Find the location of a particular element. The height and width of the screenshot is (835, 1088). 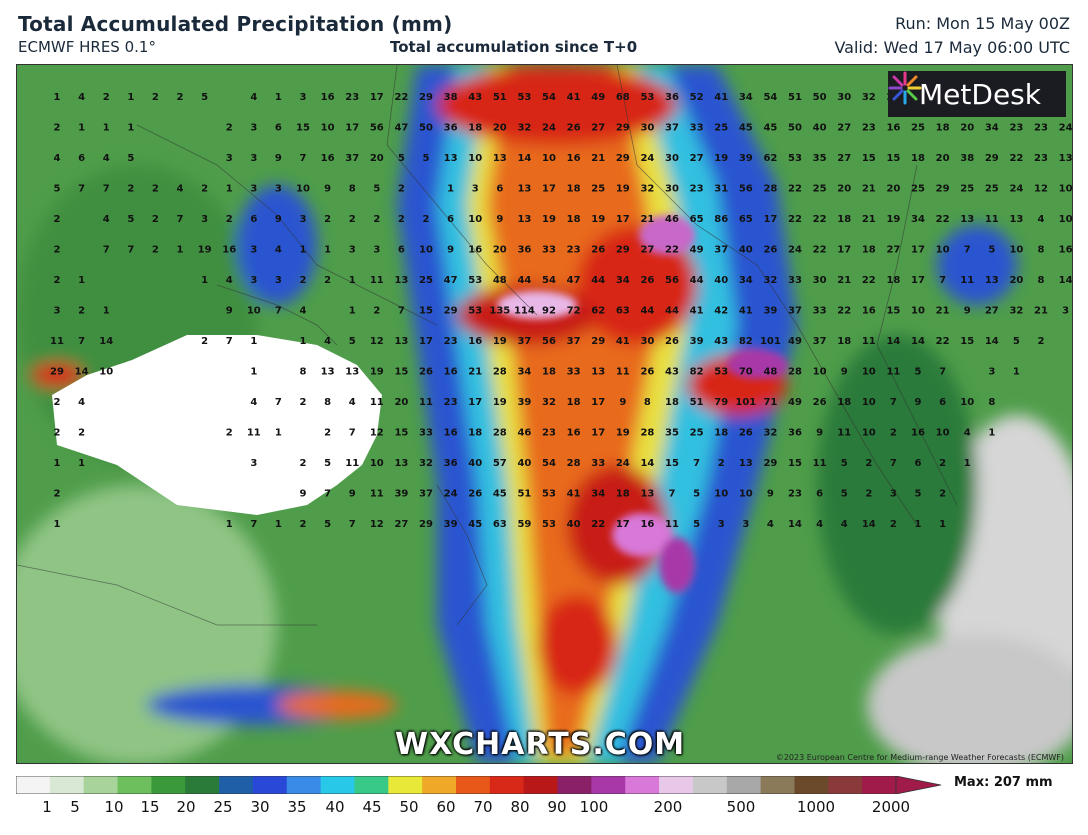

precip-value: 44 is located at coordinates (524, 280).